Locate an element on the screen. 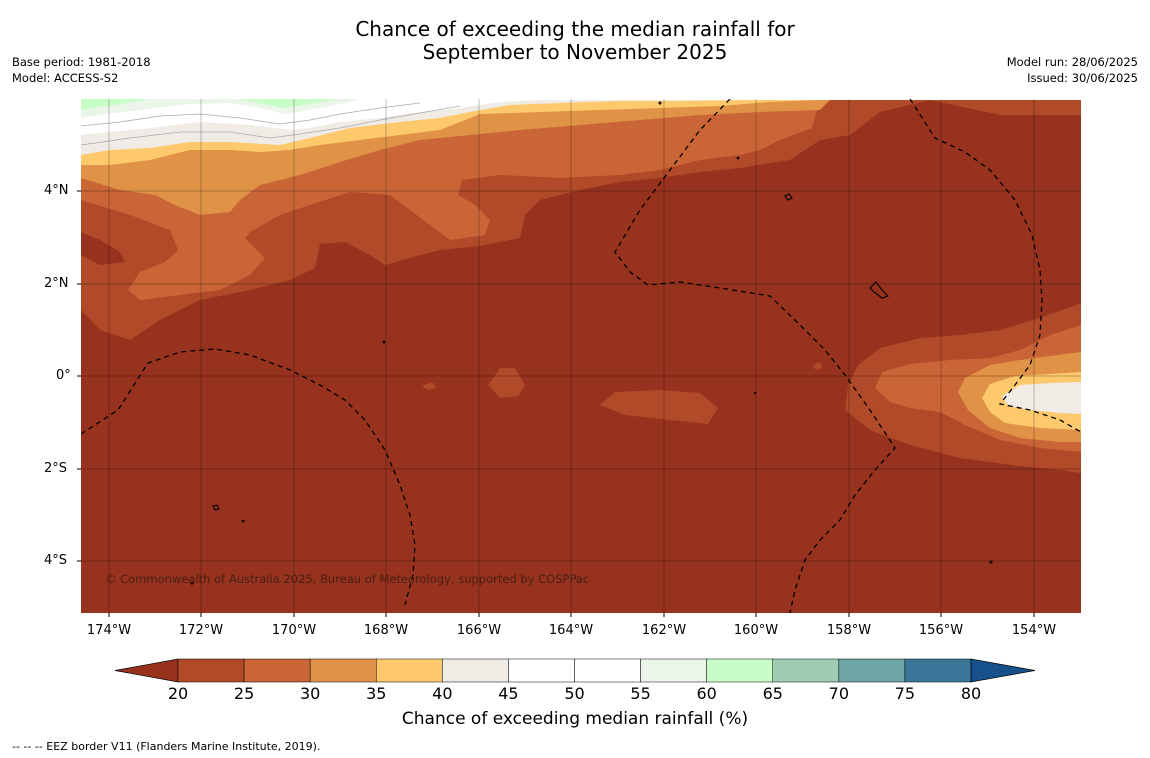 The image size is (1150, 758). lat-label-4s: 4°S is located at coordinates (56, 560).